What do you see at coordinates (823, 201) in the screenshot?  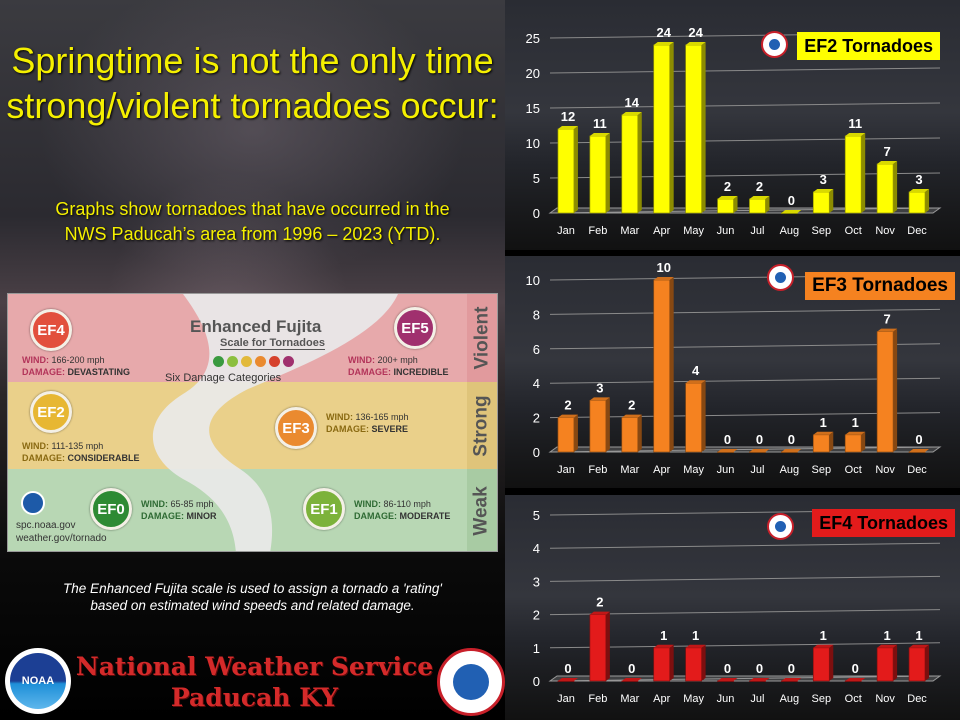 I see `bar-sep` at bounding box center [823, 201].